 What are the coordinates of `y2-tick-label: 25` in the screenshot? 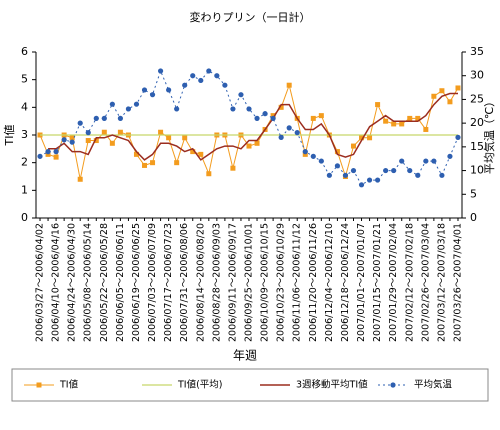 It's located at (477, 98).